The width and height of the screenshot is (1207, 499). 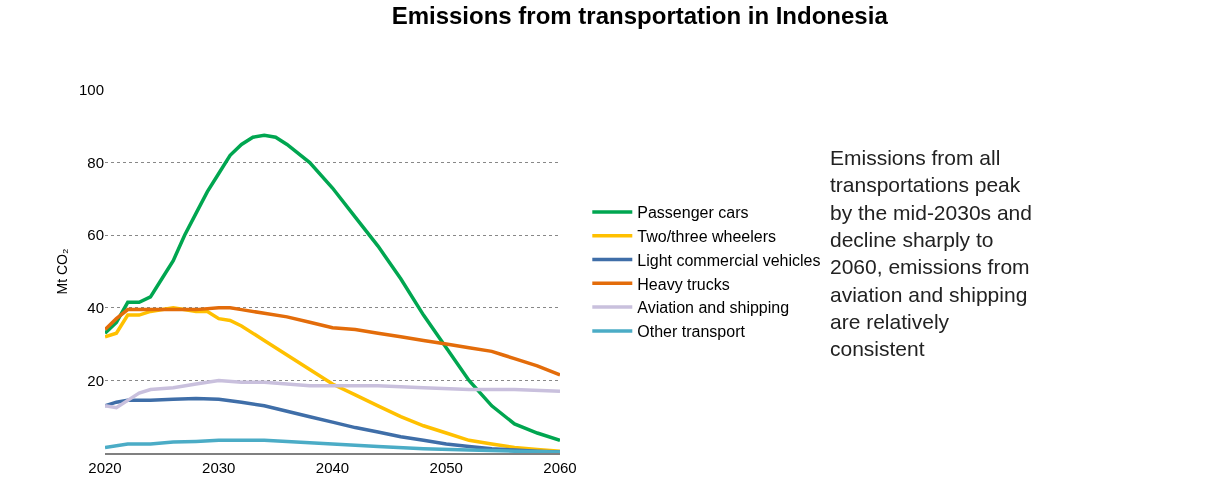 What do you see at coordinates (446, 467) in the screenshot?
I see `x-tick-label: 2050` at bounding box center [446, 467].